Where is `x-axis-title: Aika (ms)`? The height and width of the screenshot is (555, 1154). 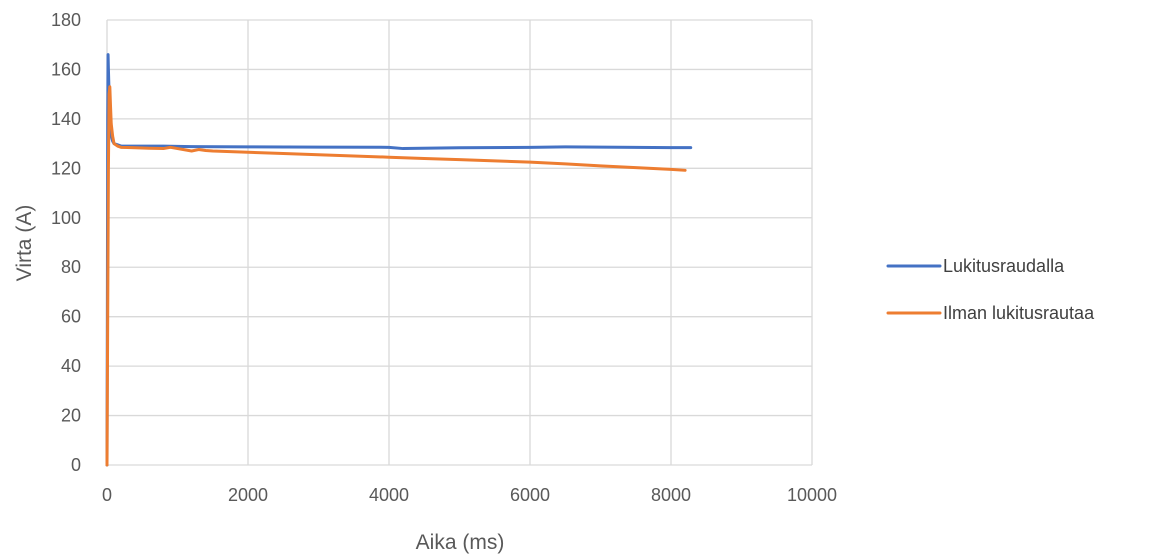 x-axis-title: Aika (ms) is located at coordinates (460, 542).